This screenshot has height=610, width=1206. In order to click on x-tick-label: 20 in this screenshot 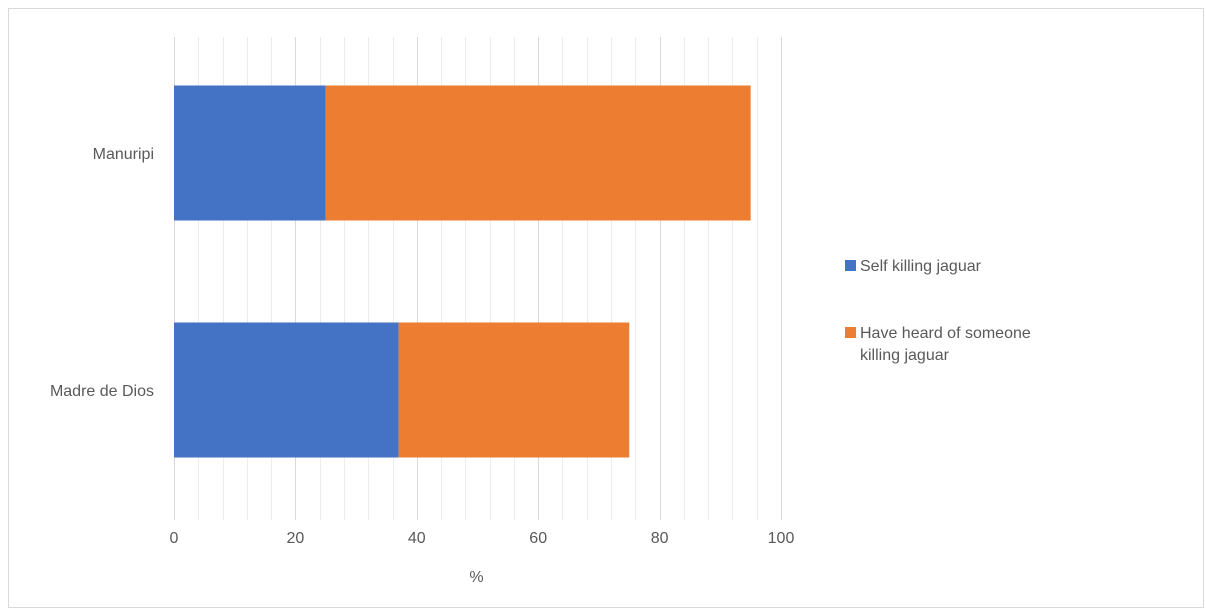, I will do `click(296, 538)`.